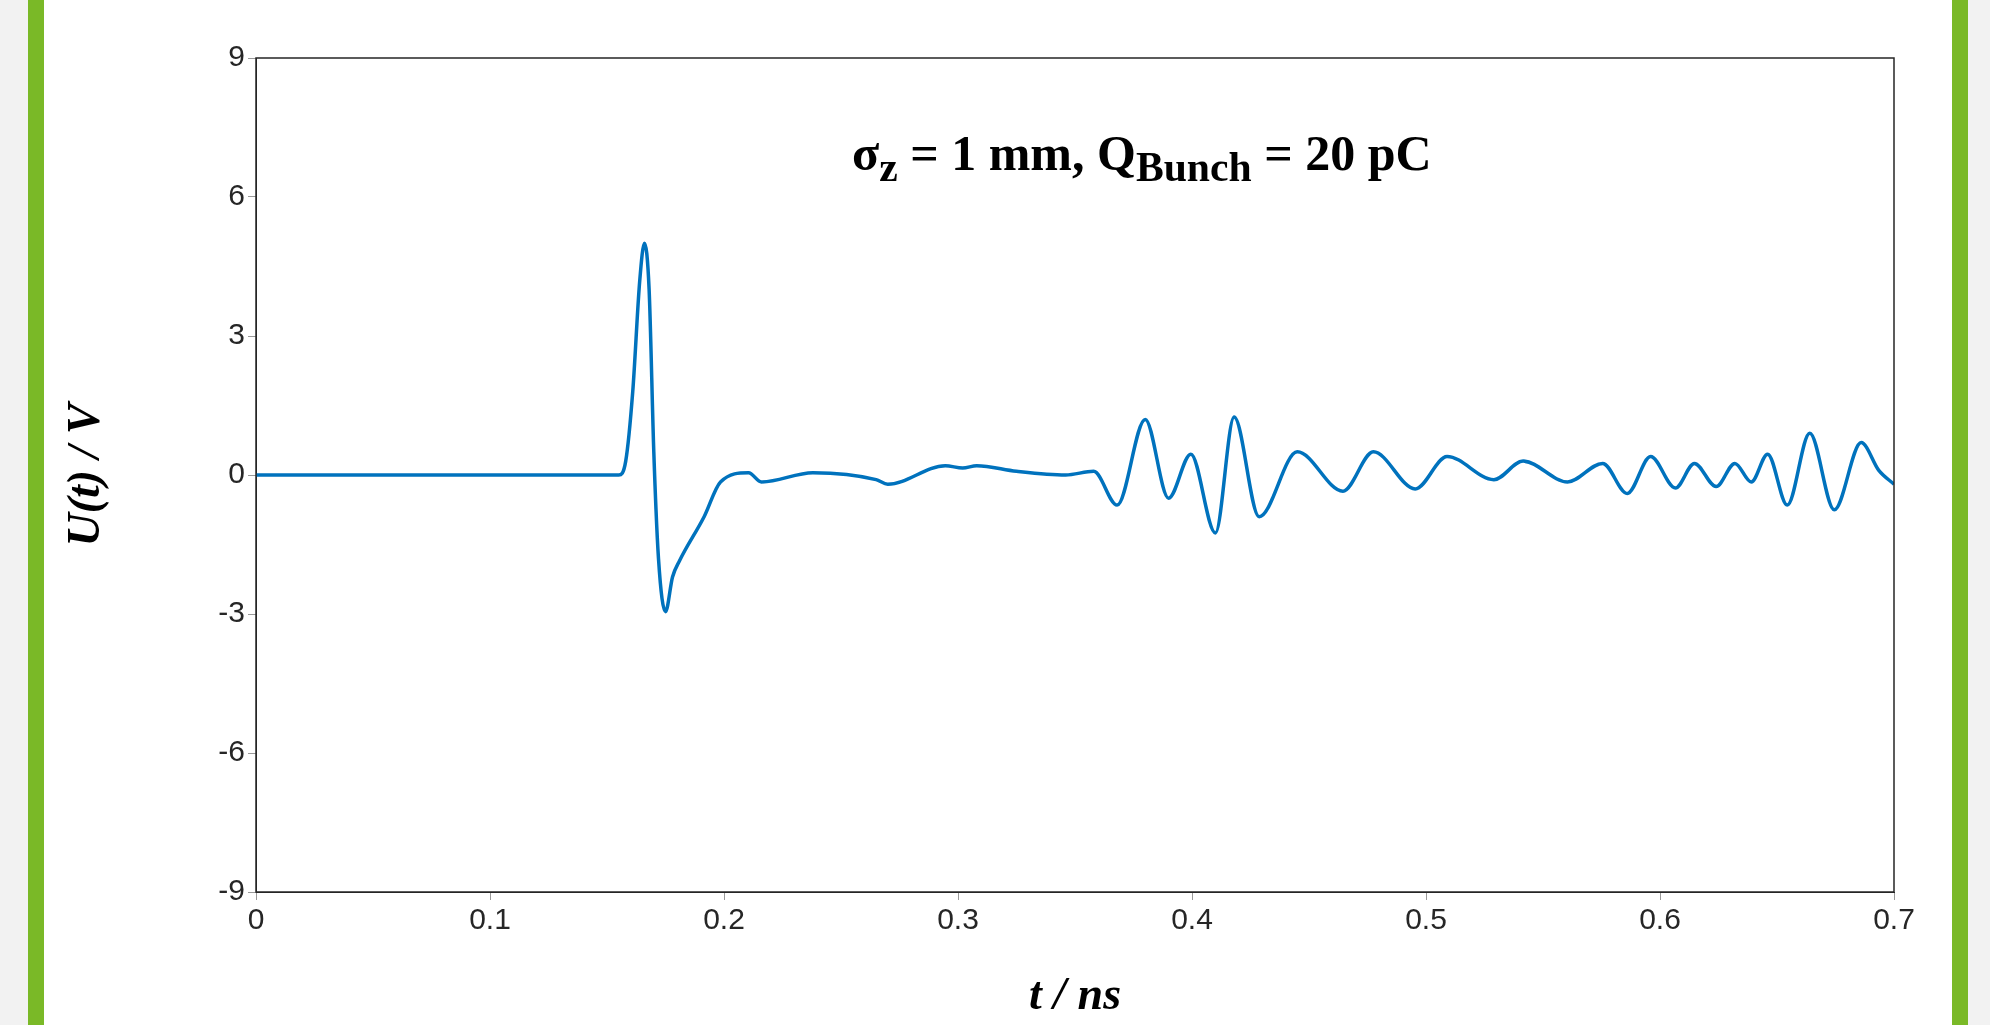  What do you see at coordinates (231, 751) in the screenshot?
I see `y-tick-label: -6` at bounding box center [231, 751].